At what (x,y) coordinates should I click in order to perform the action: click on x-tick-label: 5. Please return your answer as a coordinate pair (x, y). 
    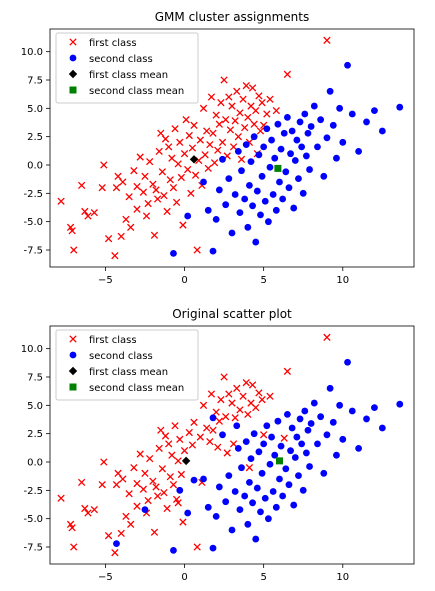
    Looking at the image, I should click on (263, 280).